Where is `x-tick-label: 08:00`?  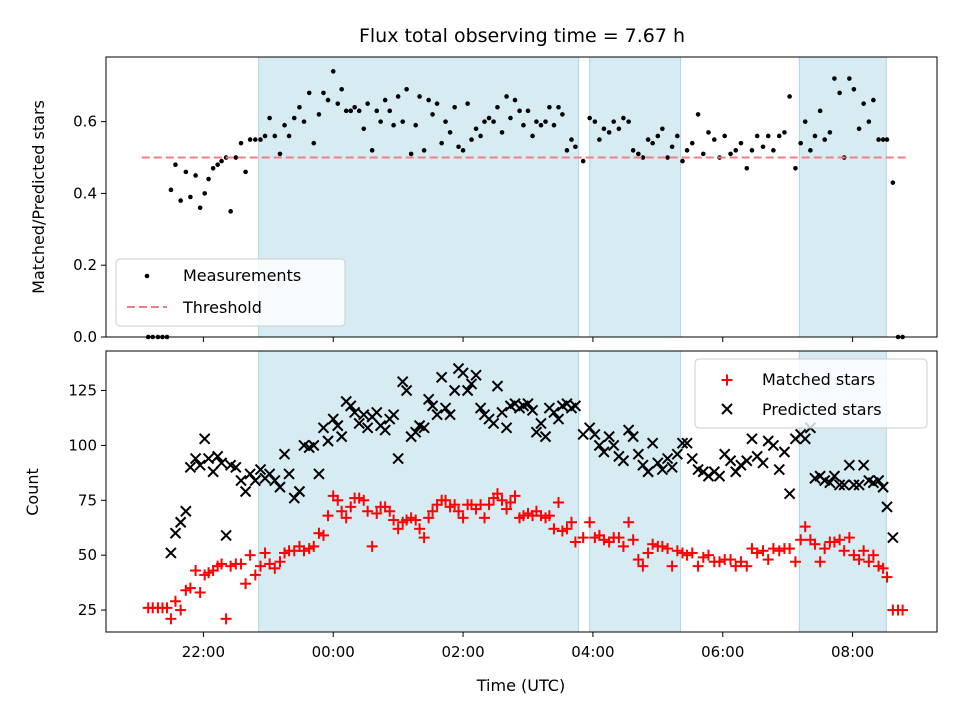
x-tick-label: 08:00 is located at coordinates (852, 652).